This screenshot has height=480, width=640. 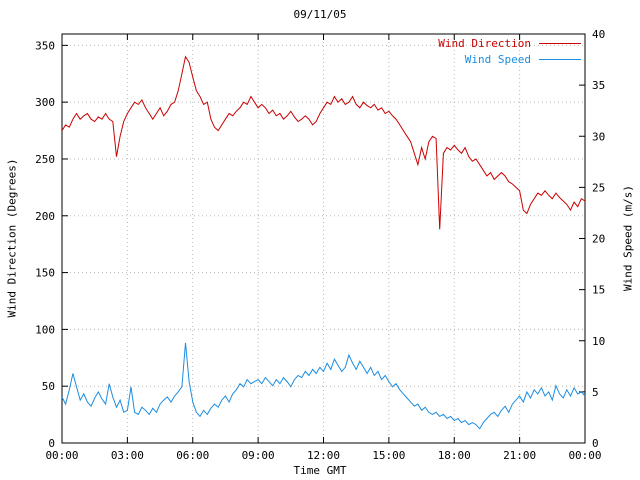 What do you see at coordinates (519, 455) in the screenshot?
I see `svg-text: 21:00` at bounding box center [519, 455].